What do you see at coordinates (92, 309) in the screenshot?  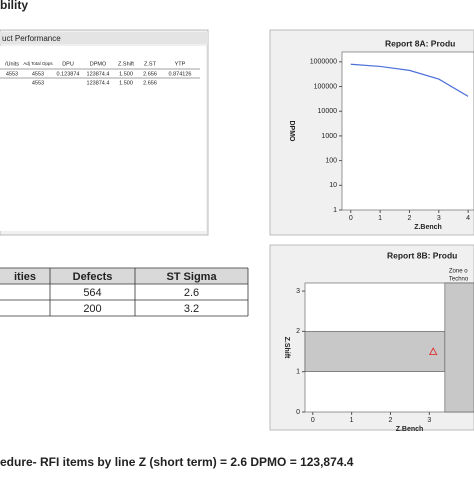 I see `cell: 200` at bounding box center [92, 309].